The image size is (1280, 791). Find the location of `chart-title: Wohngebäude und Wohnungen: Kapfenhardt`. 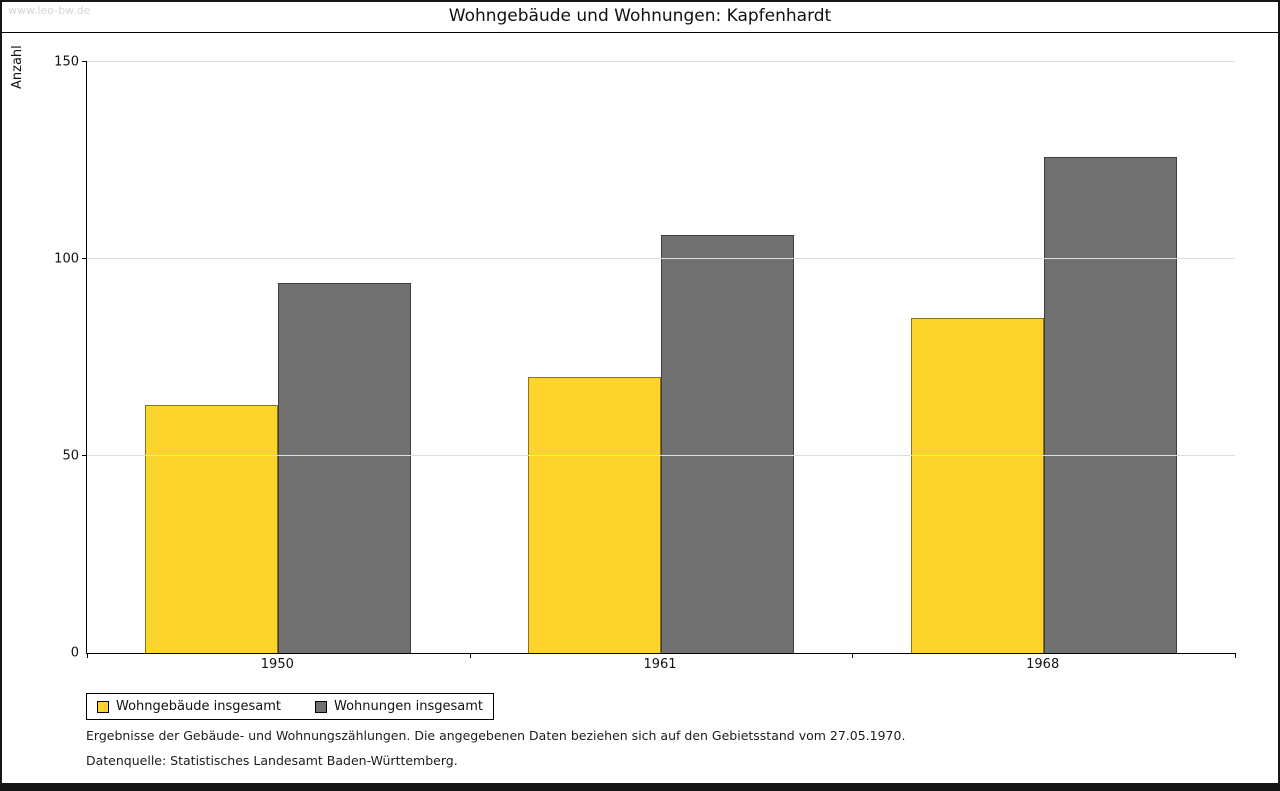

chart-title: Wohngebäude und Wohnungen: Kapfenhardt is located at coordinates (640, 16).